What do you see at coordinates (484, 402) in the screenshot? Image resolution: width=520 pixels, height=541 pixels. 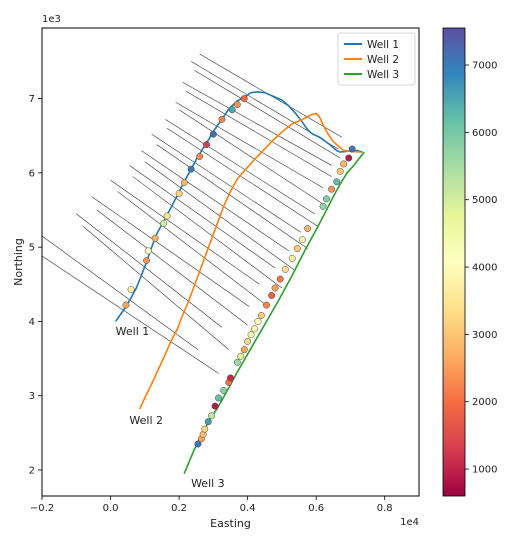 I see `colorbar-tick-label: 2000` at bounding box center [484, 402].